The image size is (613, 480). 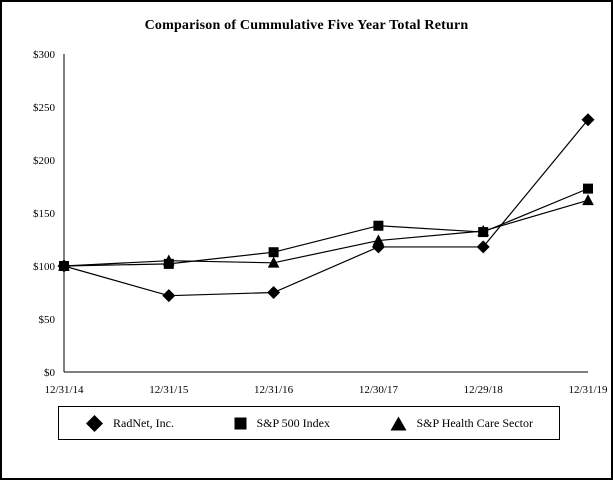 I want to click on legend-item-healthcare: S&P Health Care Sector, so click(x=461, y=423).